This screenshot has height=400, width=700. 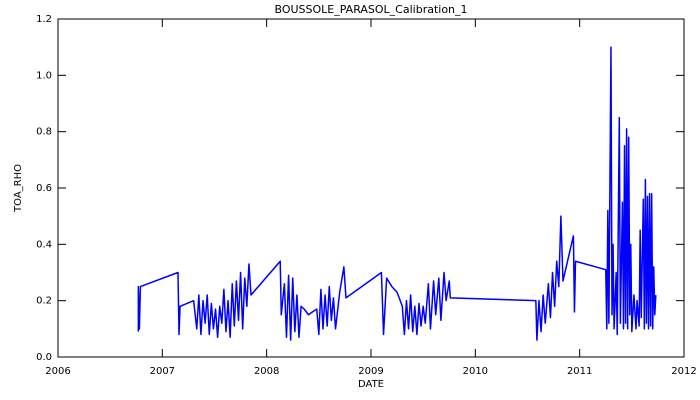 What do you see at coordinates (266, 371) in the screenshot?
I see `x-tick-label: 2008` at bounding box center [266, 371].